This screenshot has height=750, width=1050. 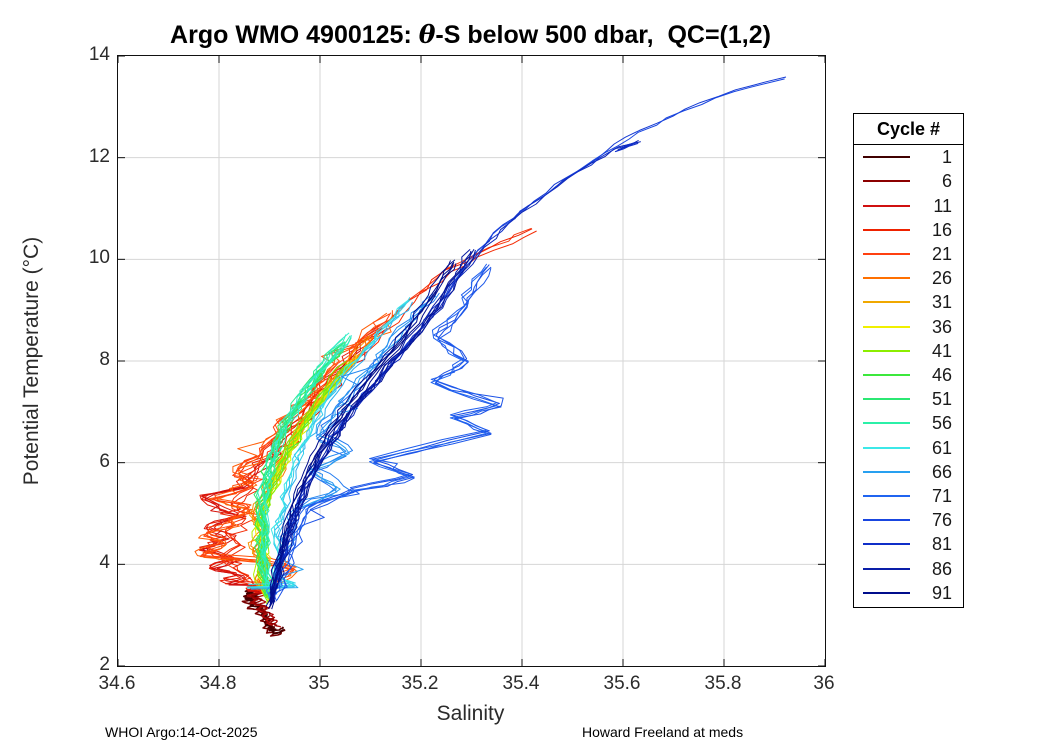 I want to click on theta-symbol: θ, so click(x=427, y=34).